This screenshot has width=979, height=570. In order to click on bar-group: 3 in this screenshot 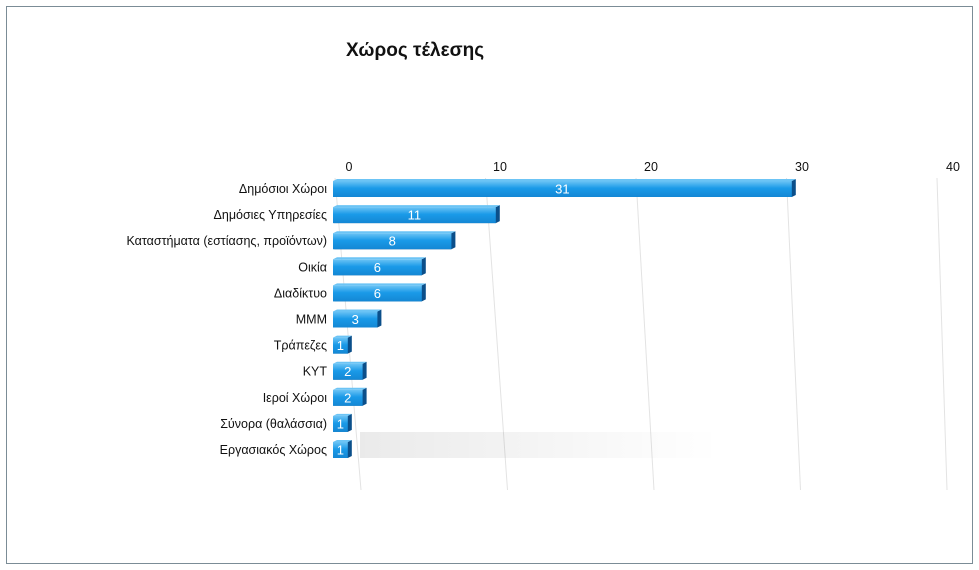, I will do `click(357, 318)`.